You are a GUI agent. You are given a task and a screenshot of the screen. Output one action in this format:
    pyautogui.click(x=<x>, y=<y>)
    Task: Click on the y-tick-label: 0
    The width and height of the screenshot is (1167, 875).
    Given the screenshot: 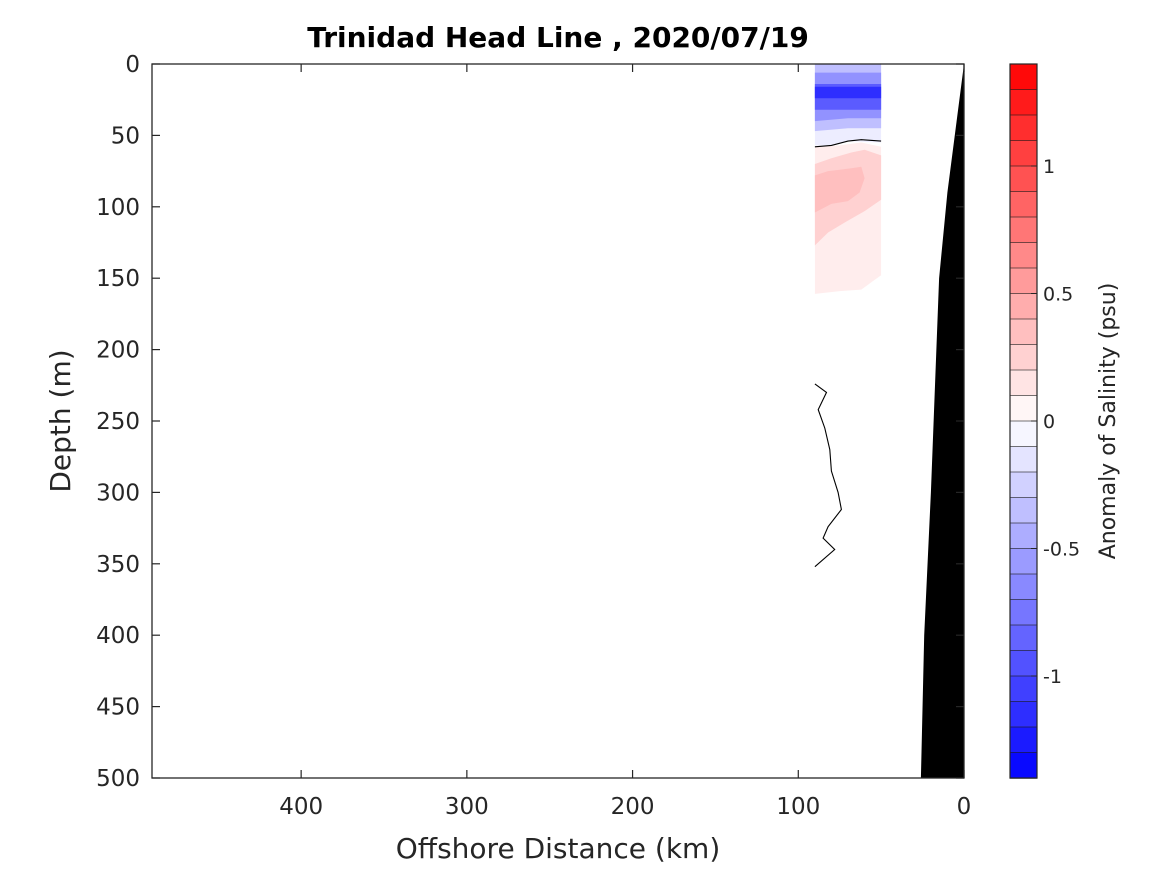 What is the action you would take?
    pyautogui.click(x=132, y=65)
    